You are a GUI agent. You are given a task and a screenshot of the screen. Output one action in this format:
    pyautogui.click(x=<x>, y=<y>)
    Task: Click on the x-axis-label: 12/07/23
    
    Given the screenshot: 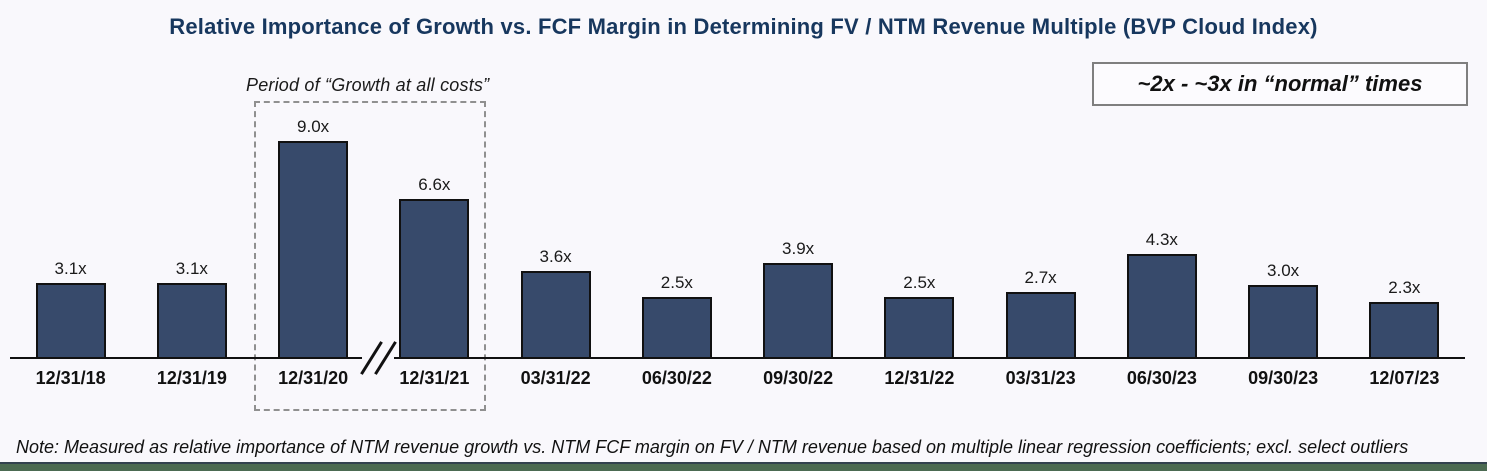 What is the action you would take?
    pyautogui.click(x=1404, y=378)
    